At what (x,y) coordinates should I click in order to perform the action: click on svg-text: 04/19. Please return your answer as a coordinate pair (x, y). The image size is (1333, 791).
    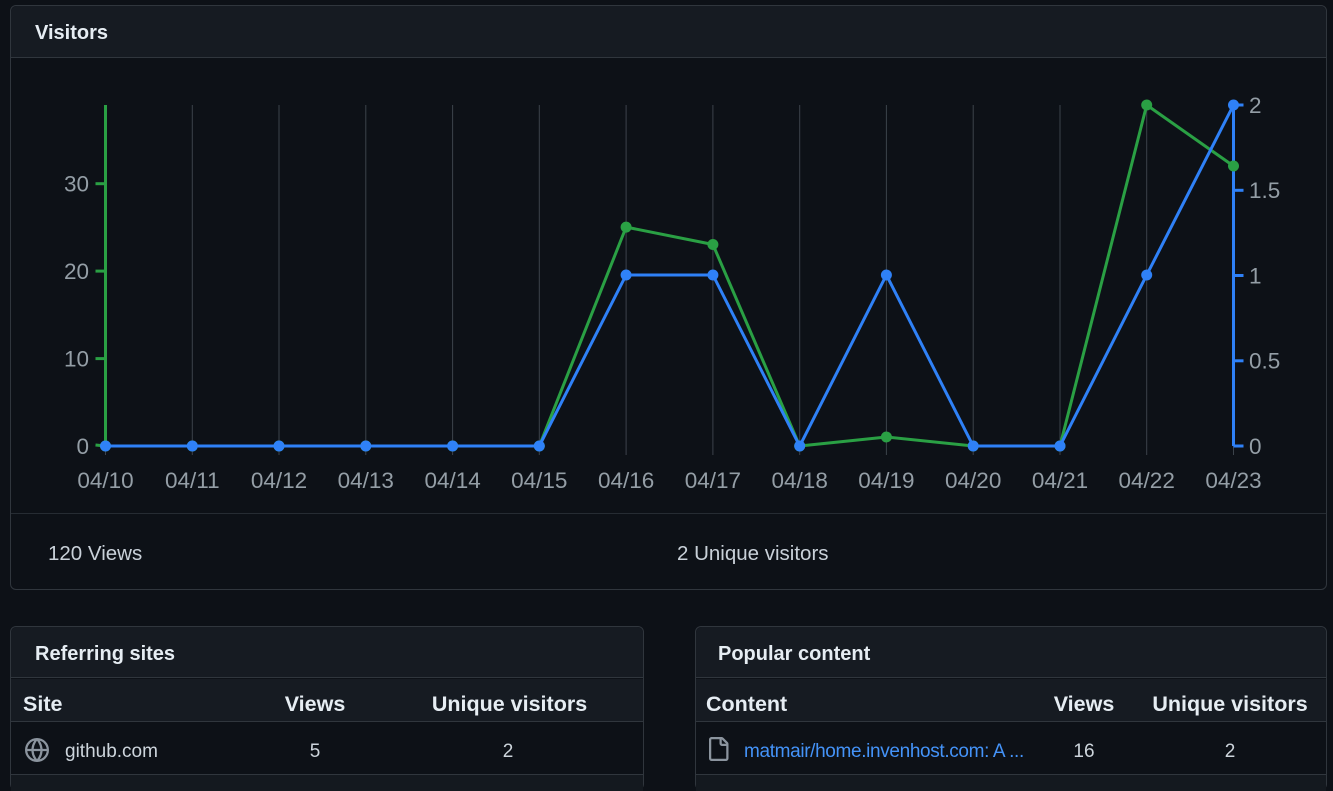
    Looking at the image, I should click on (886, 480).